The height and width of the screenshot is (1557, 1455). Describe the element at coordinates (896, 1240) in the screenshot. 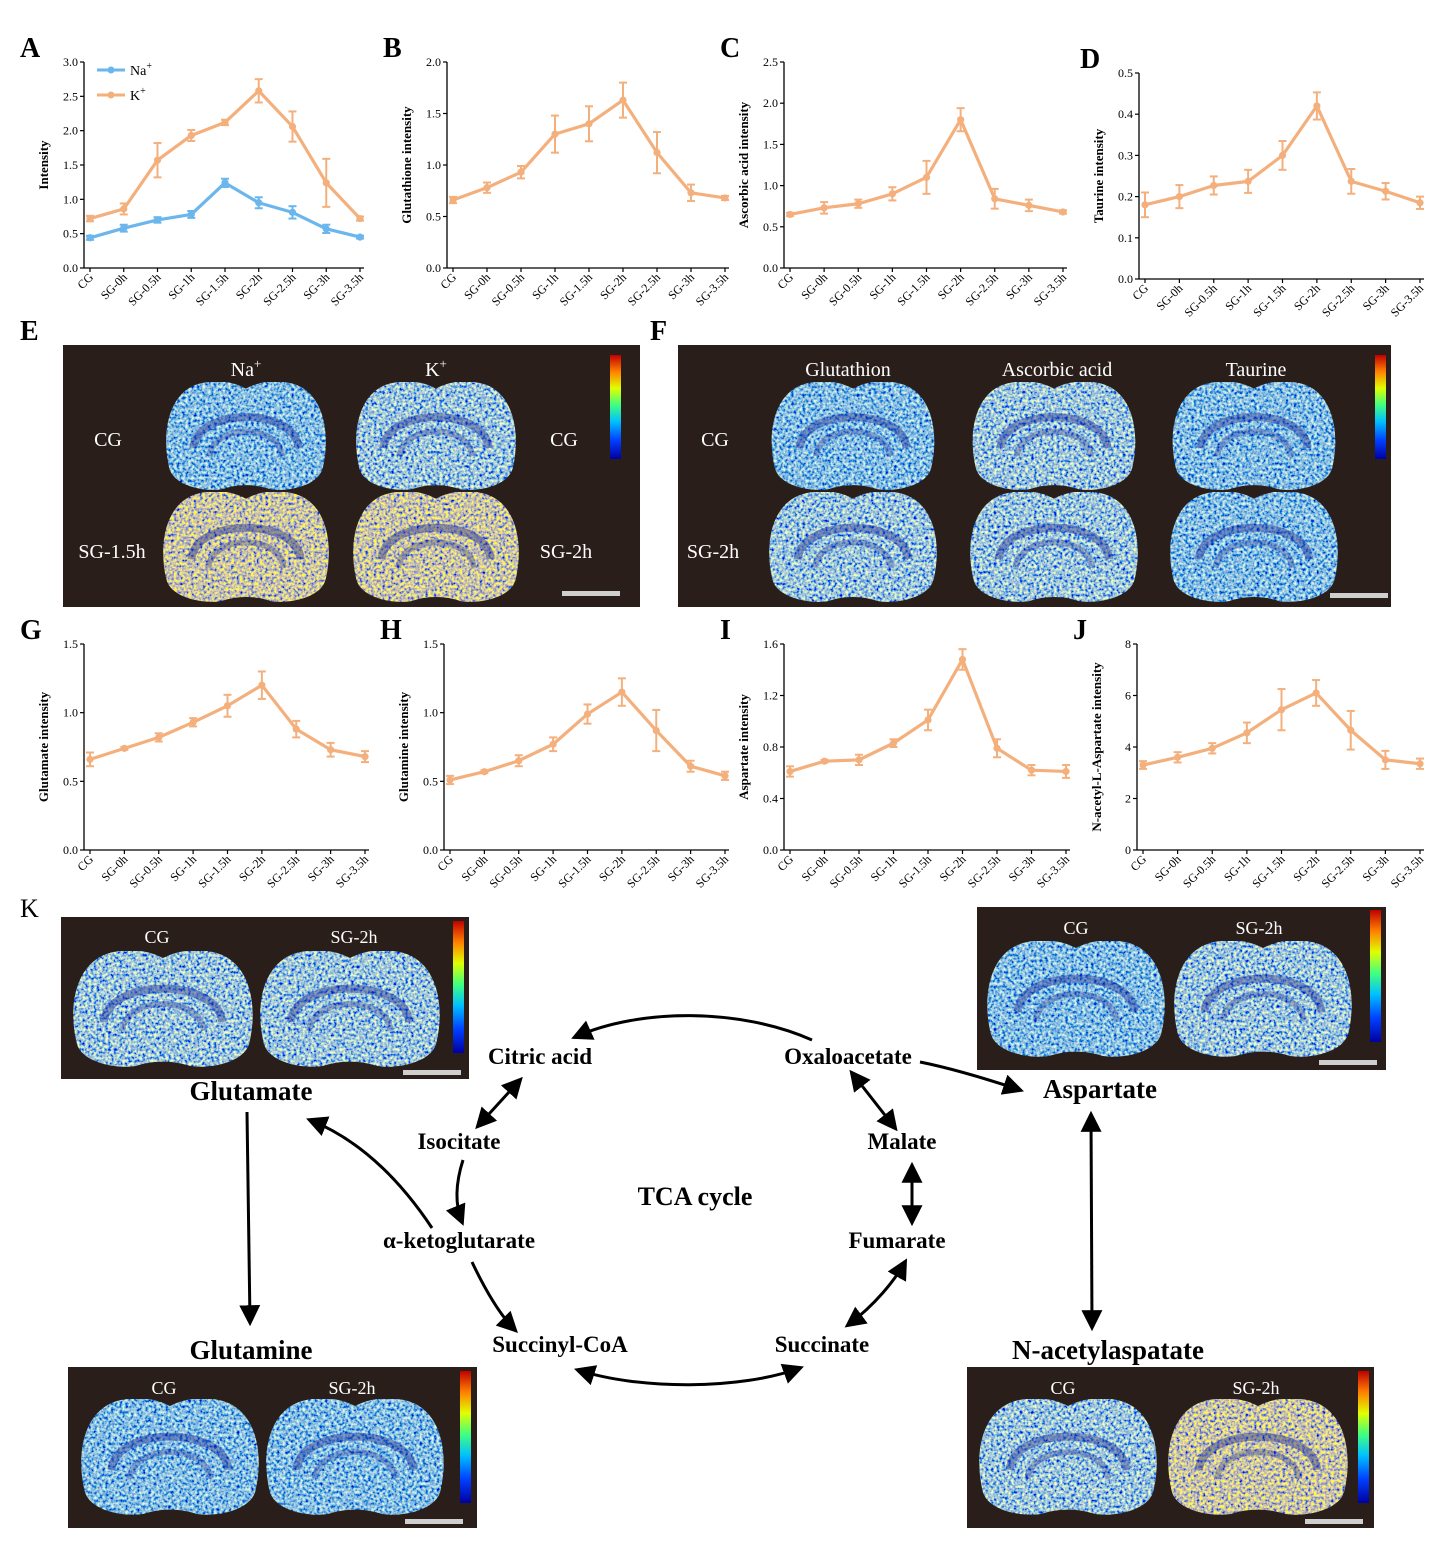

I see `node-fumarate: Fumarate` at that location.